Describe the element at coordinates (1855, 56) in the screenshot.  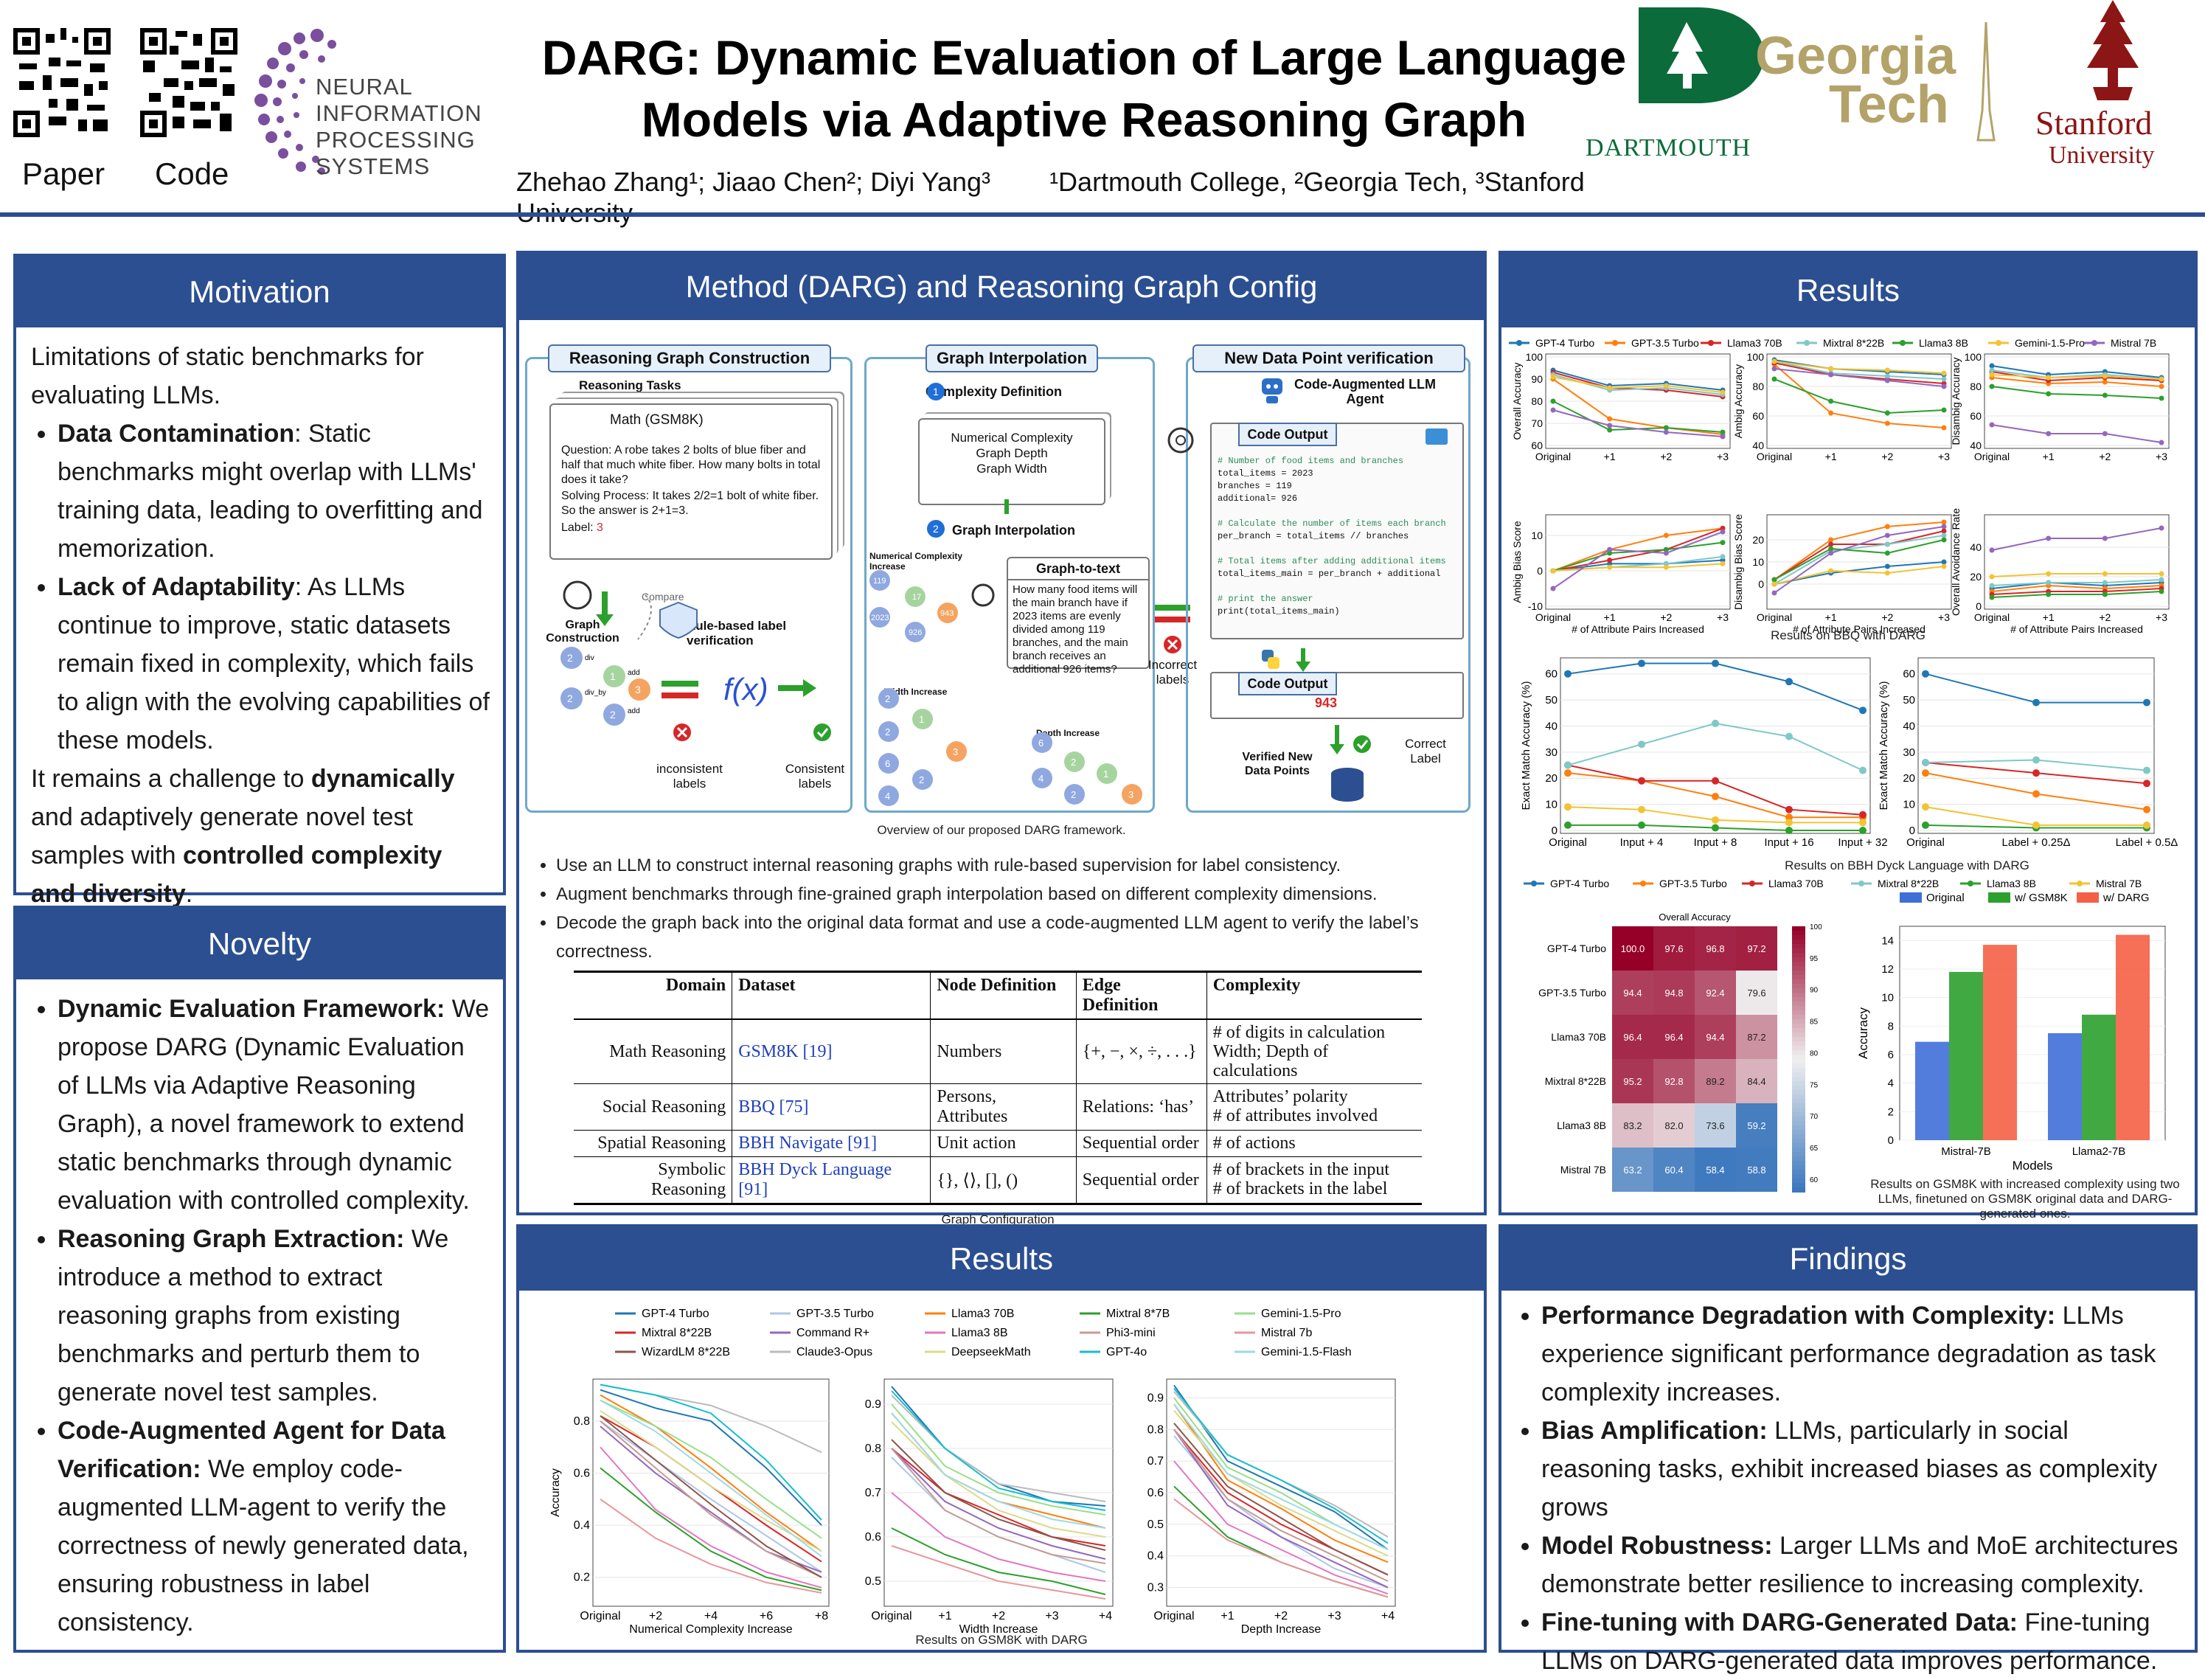
I see `gatech-line1: Georgia` at that location.